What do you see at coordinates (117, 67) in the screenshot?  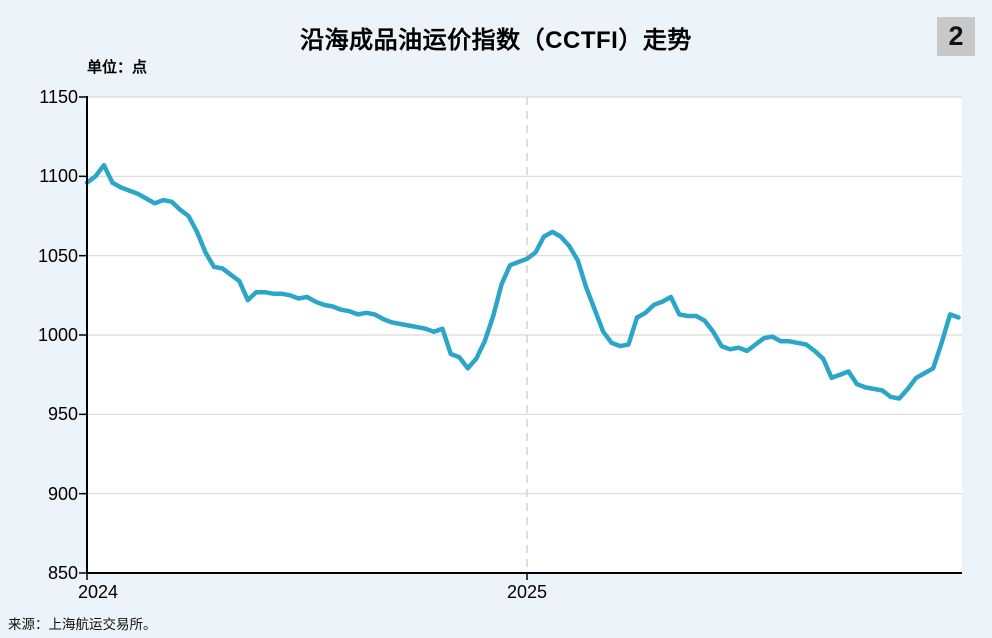 I see `unit-label: 单位：点` at bounding box center [117, 67].